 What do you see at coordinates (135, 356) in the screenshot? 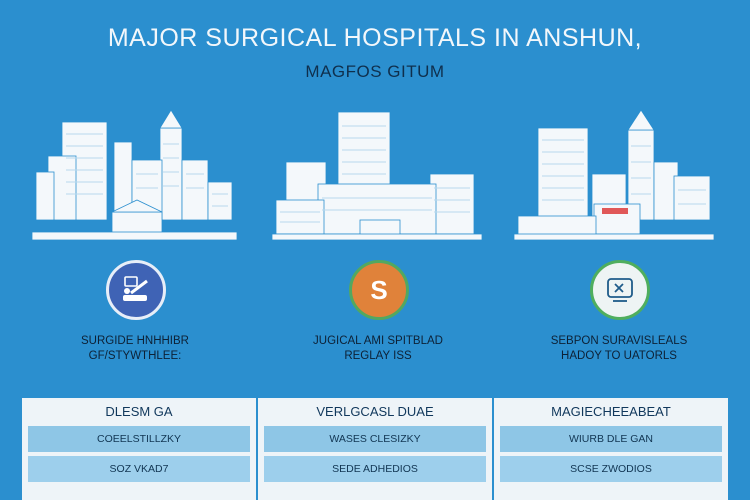
I see `caption-line: GF/STYWTHLEE:` at bounding box center [135, 356].